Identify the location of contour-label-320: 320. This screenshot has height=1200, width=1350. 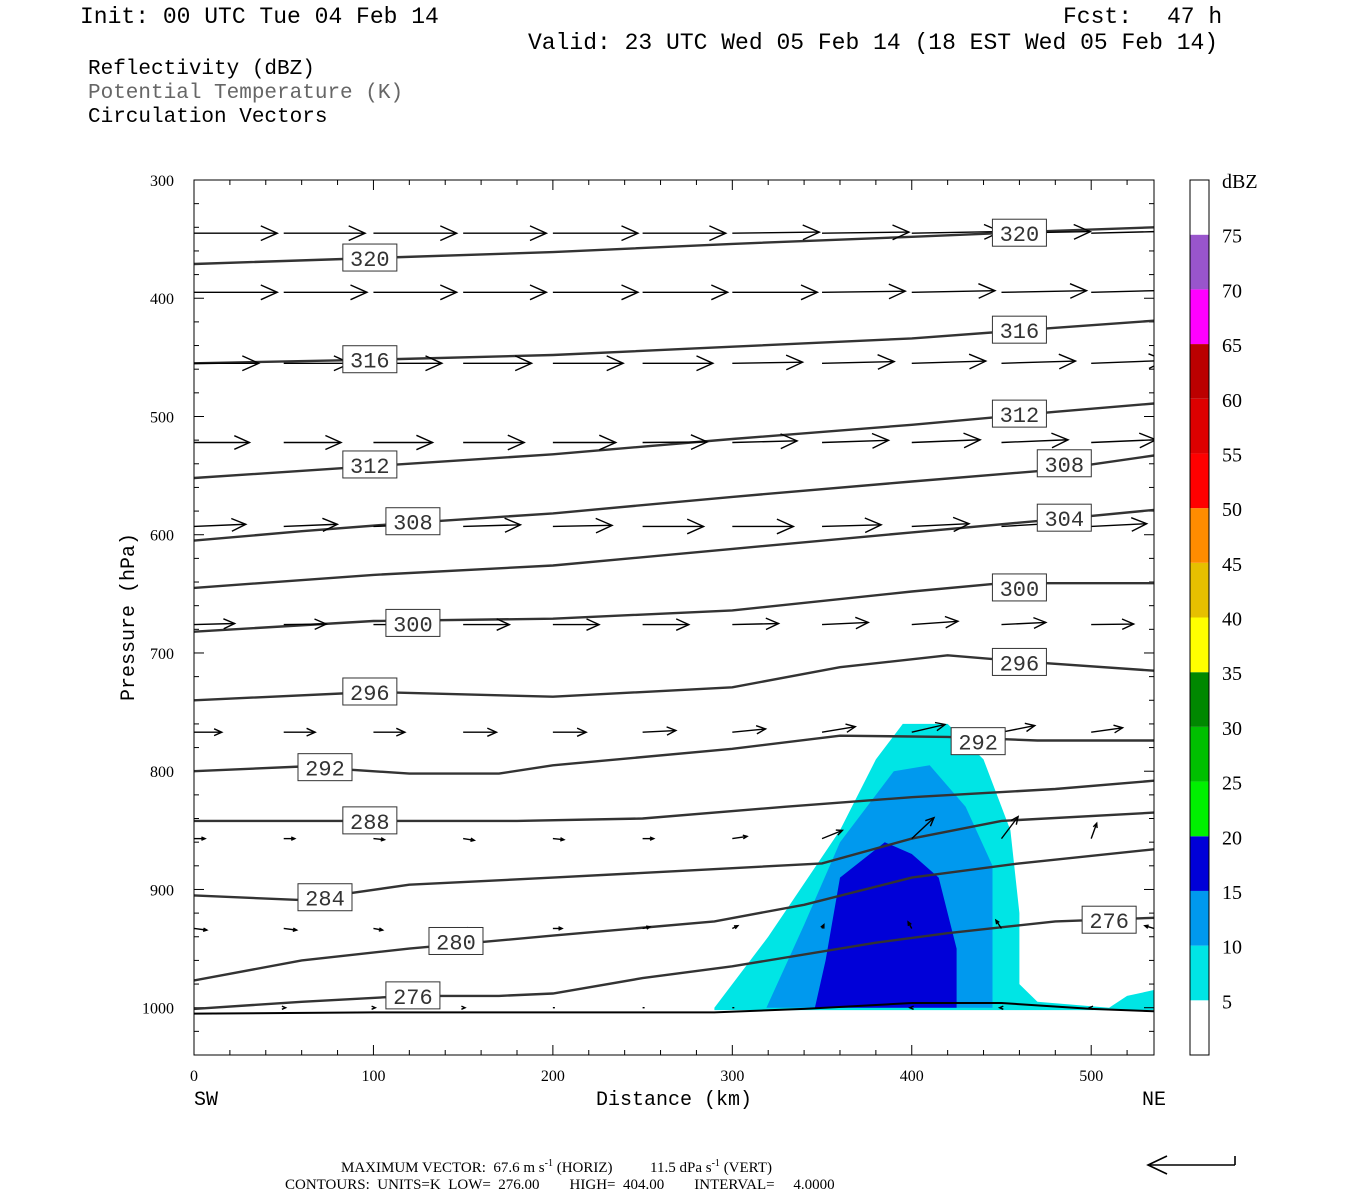
(1020, 235).